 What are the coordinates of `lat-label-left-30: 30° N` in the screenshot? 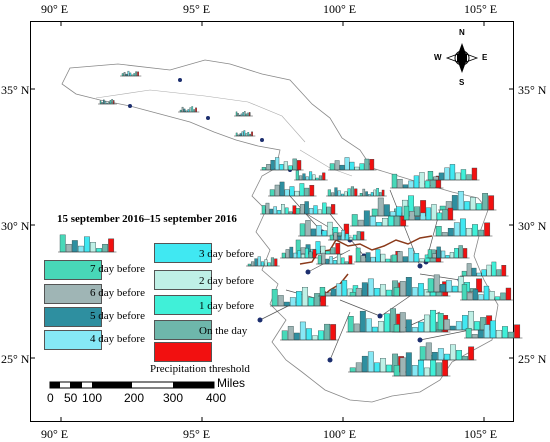 It's located at (15, 226).